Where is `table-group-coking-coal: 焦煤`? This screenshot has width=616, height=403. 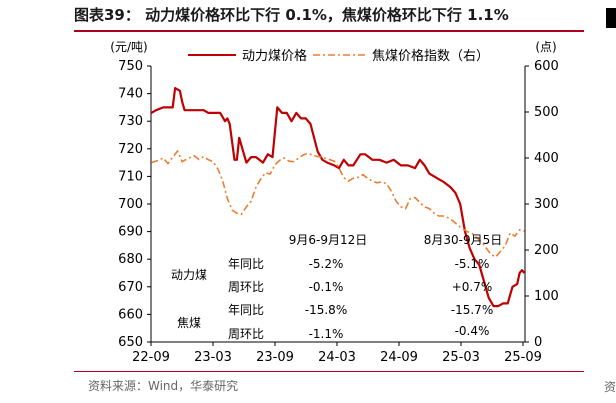
table-group-coking-coal: 焦煤 is located at coordinates (189, 323).